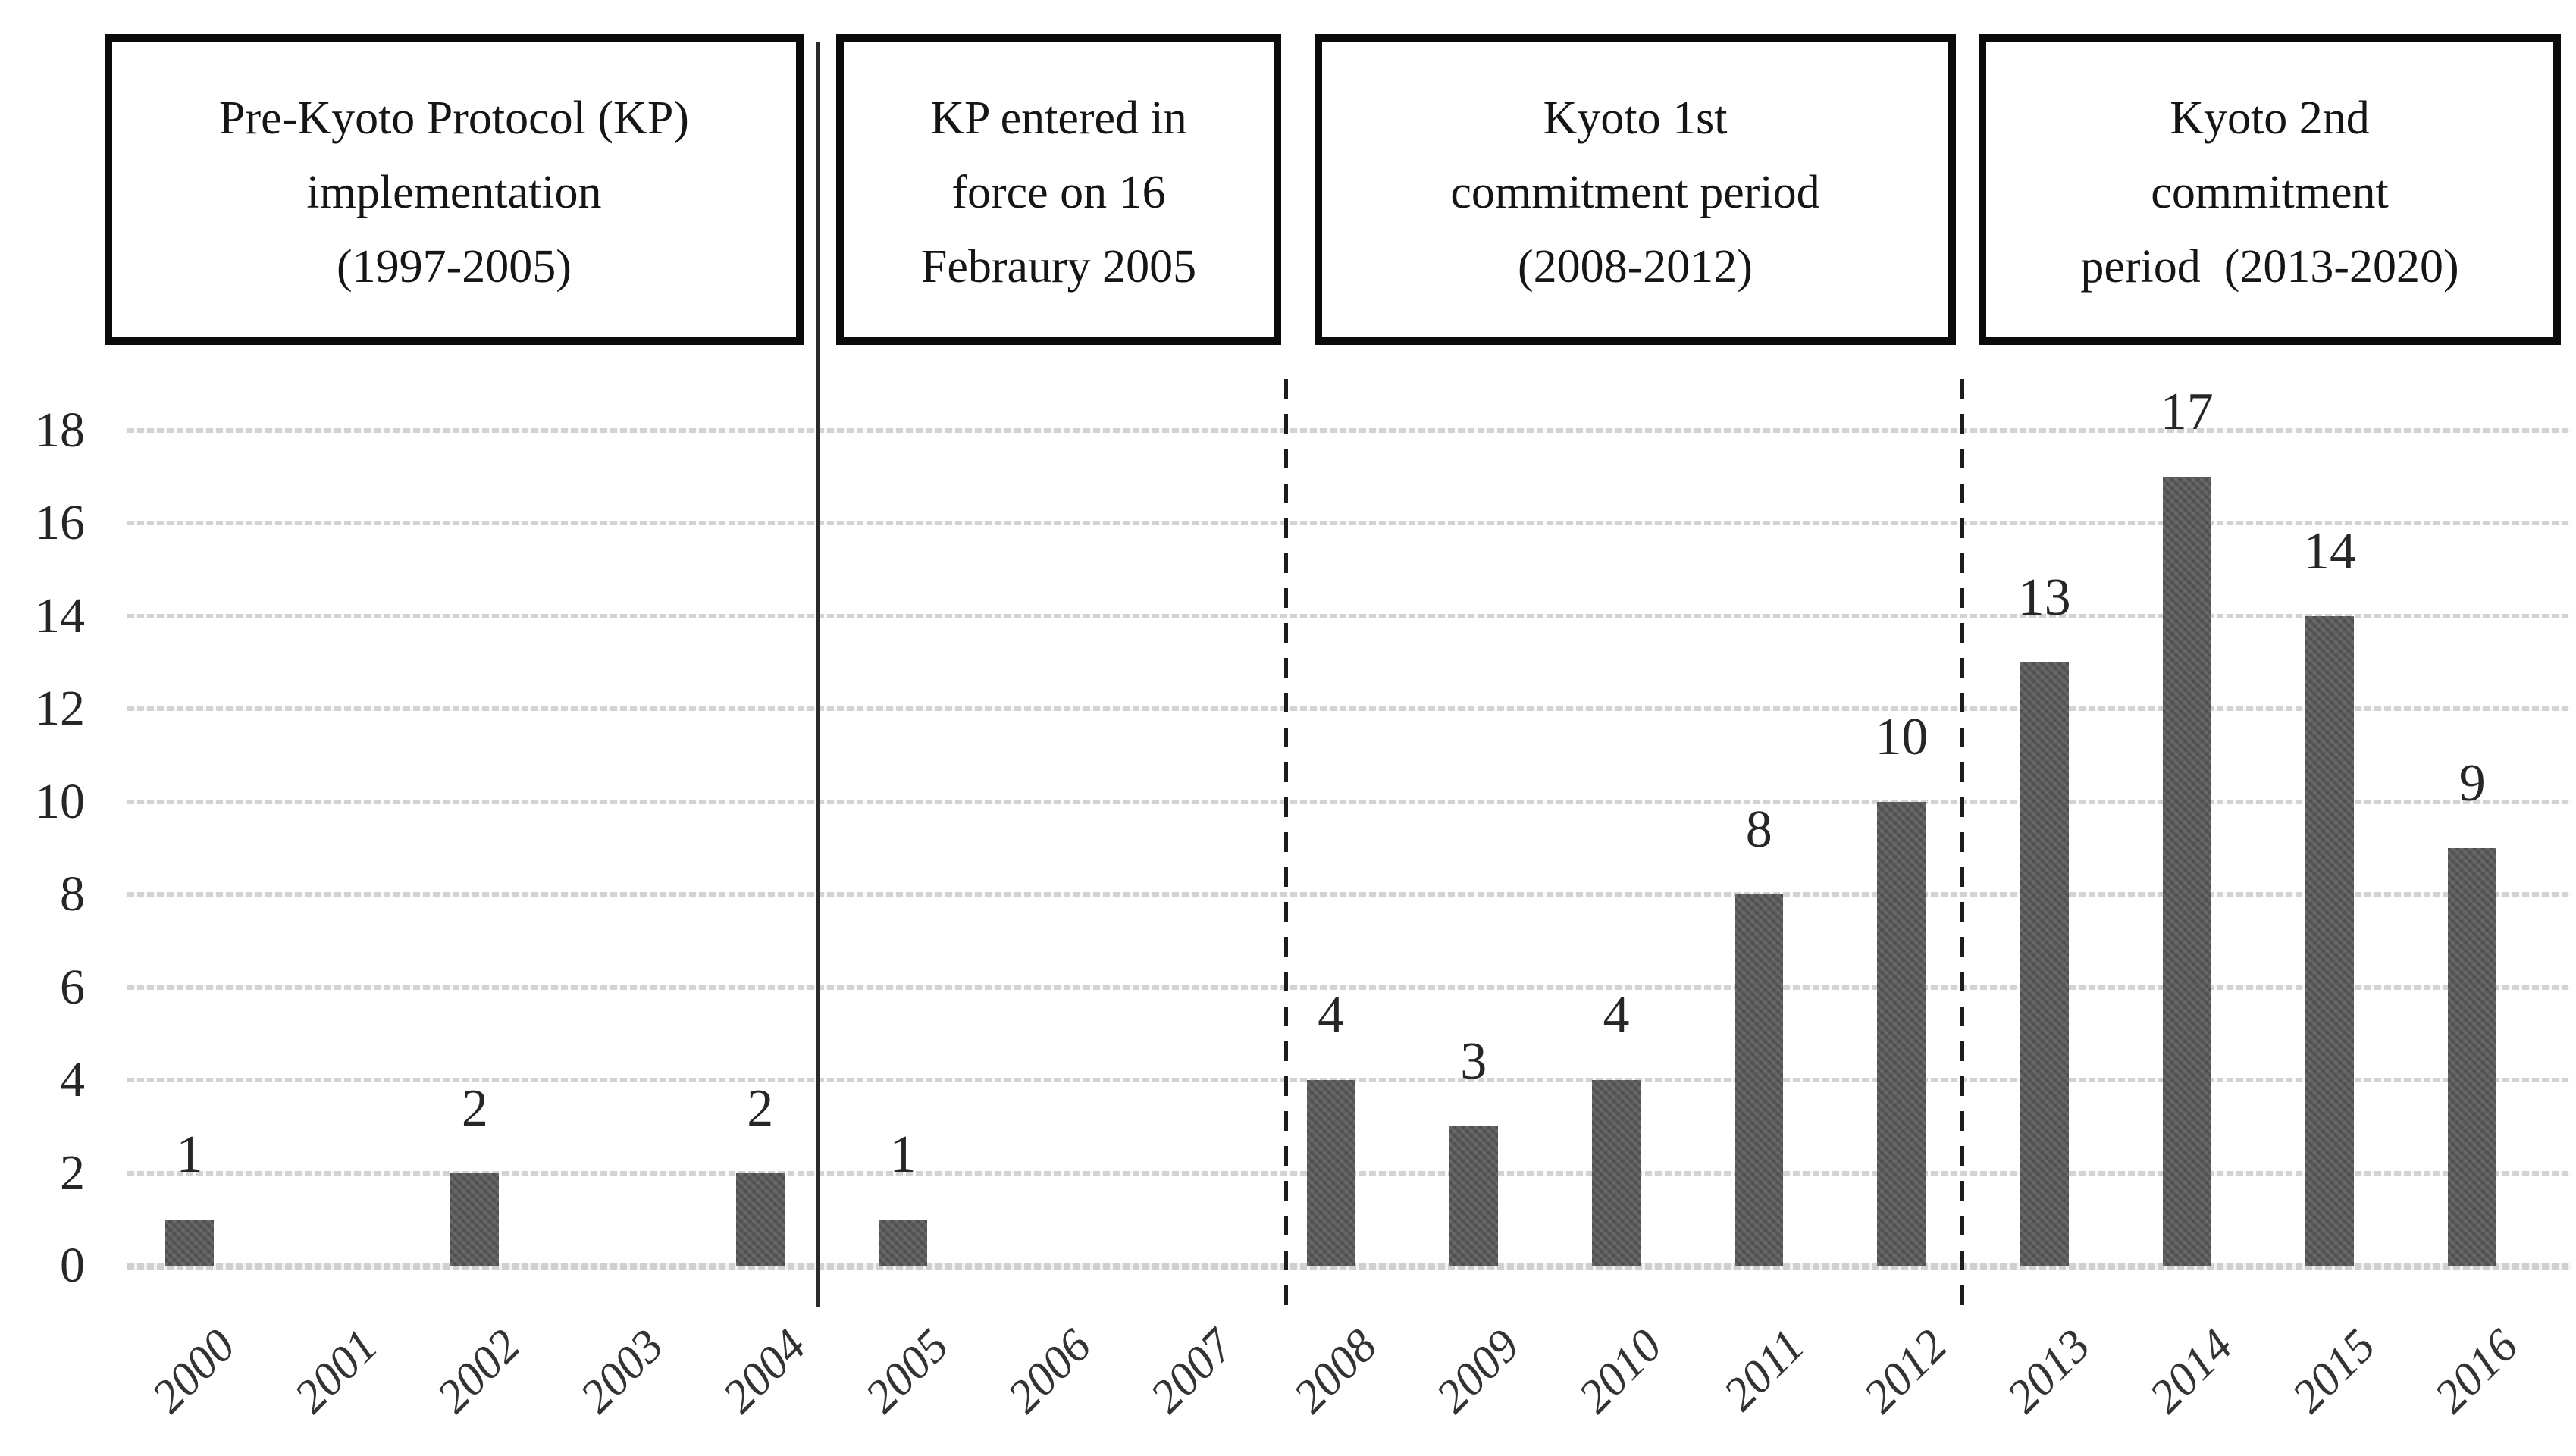 The image size is (2576, 1456). I want to click on x-axis-year-label: 2010, so click(1620, 1371).